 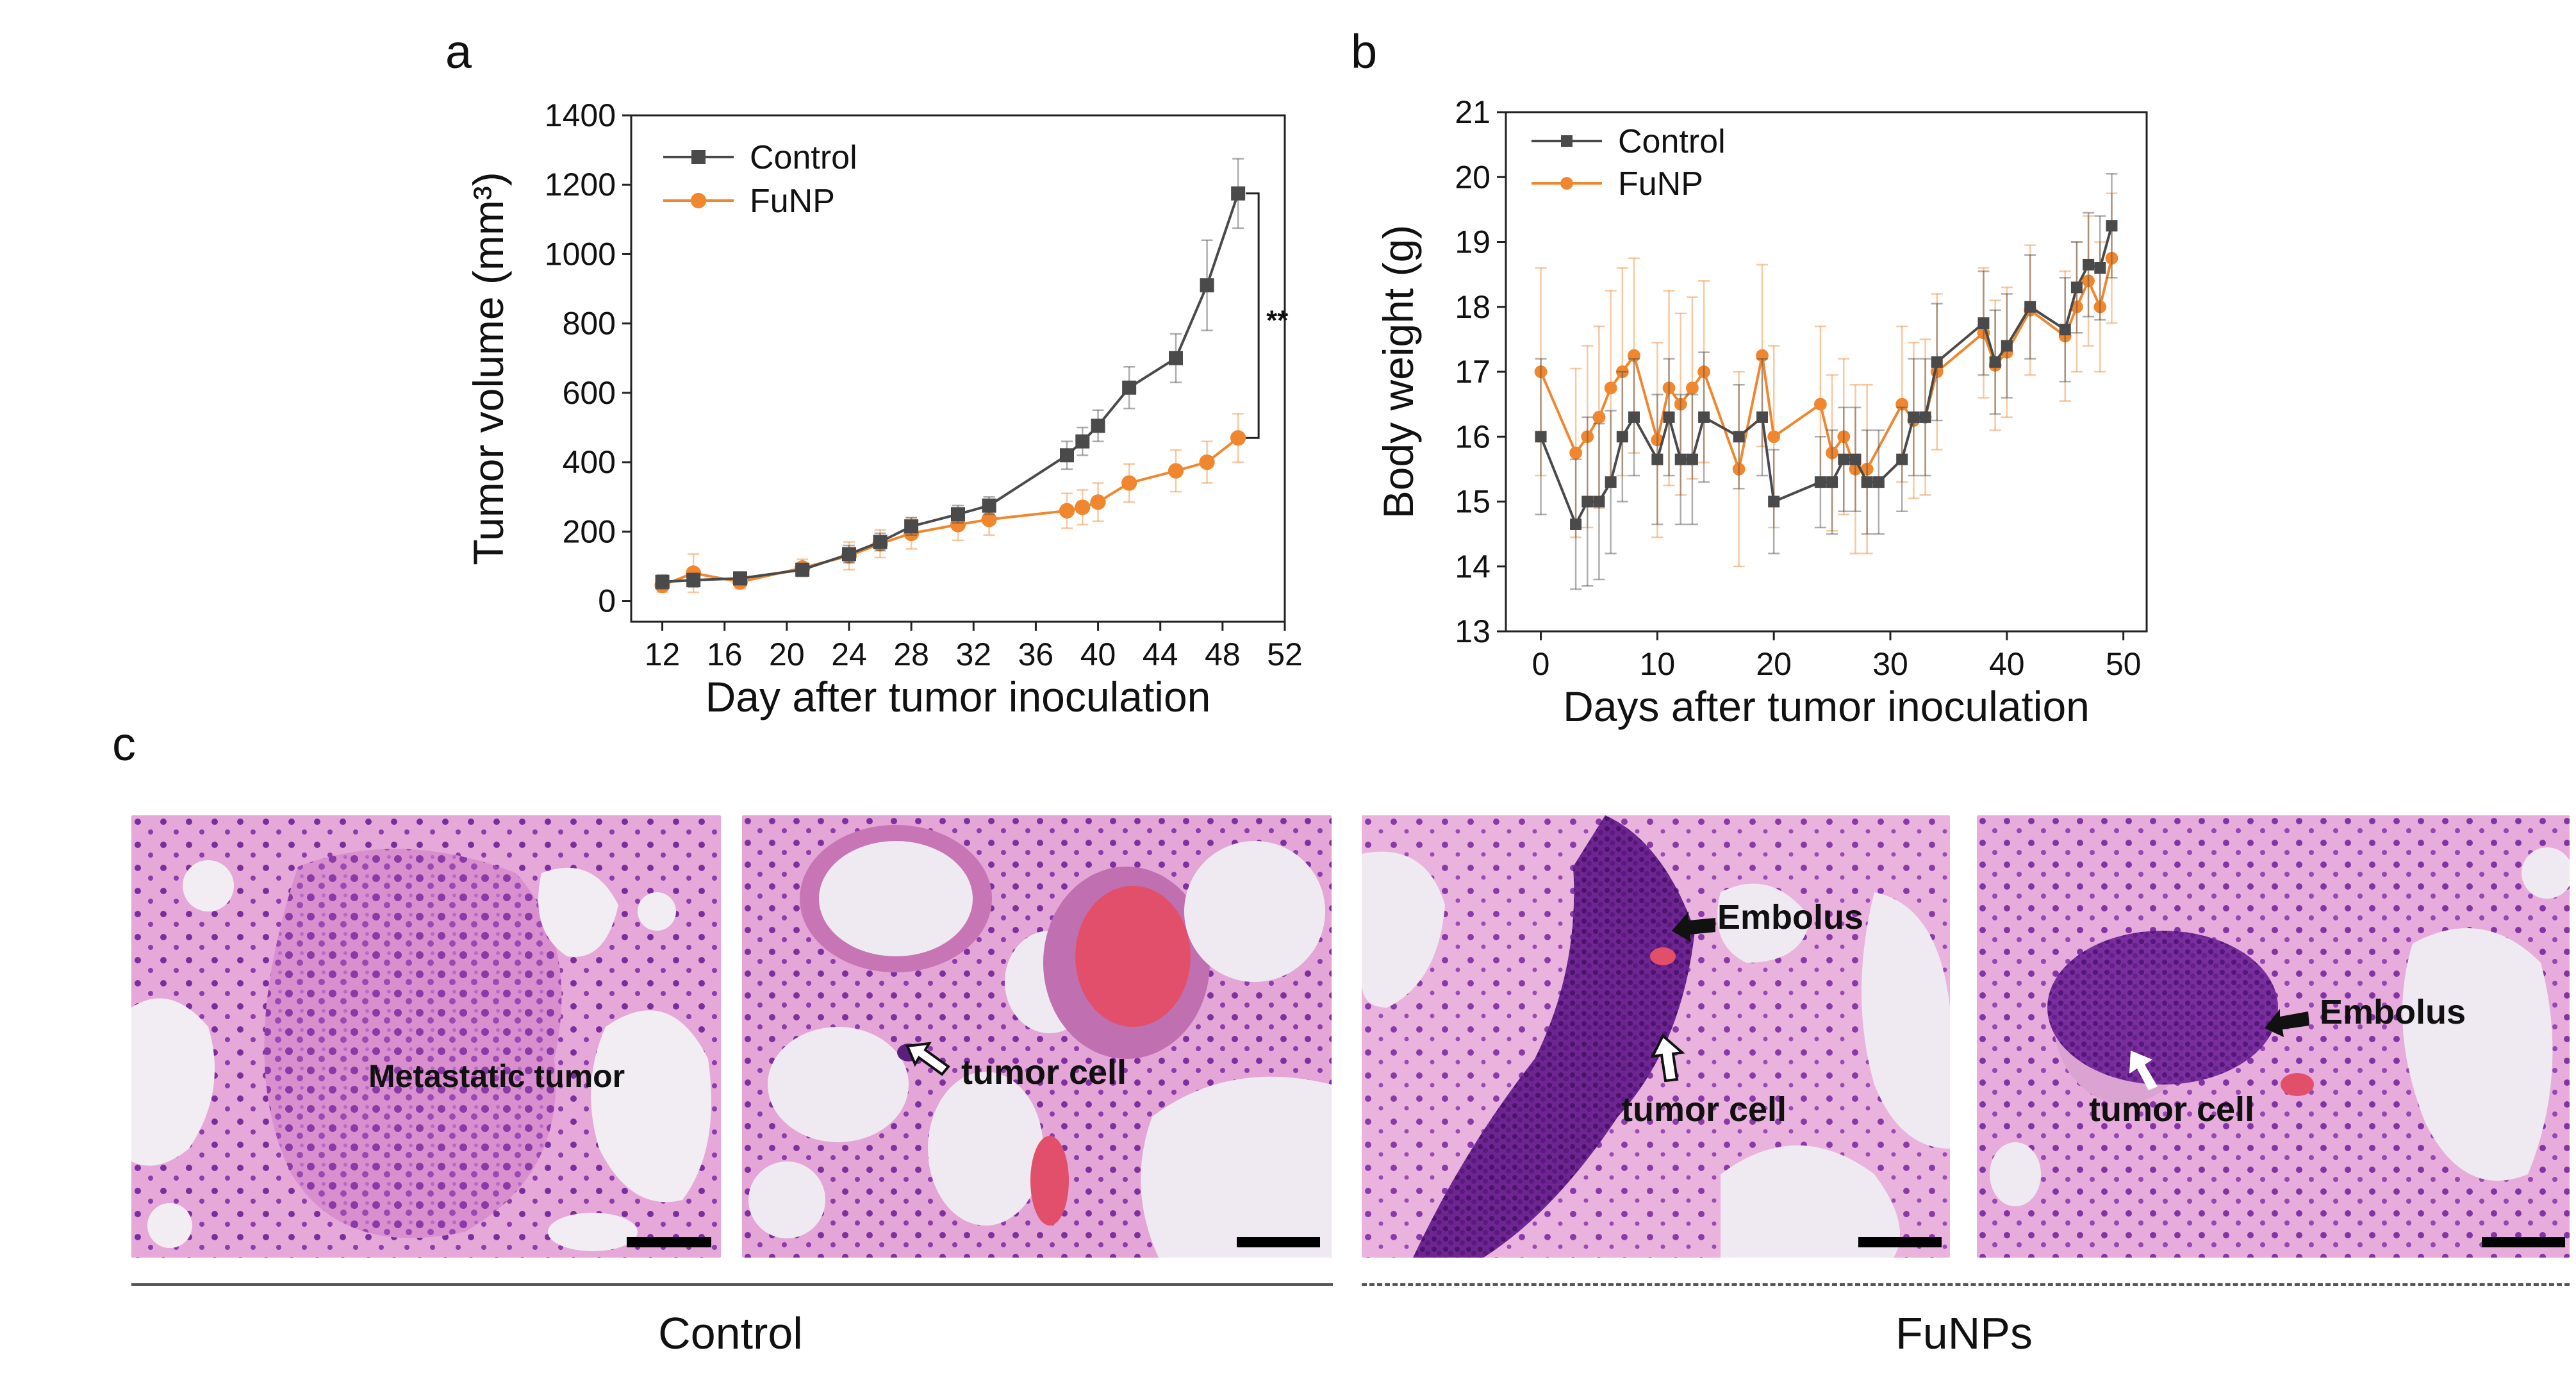 I want to click on significance-bracket, so click(x=1253, y=315).